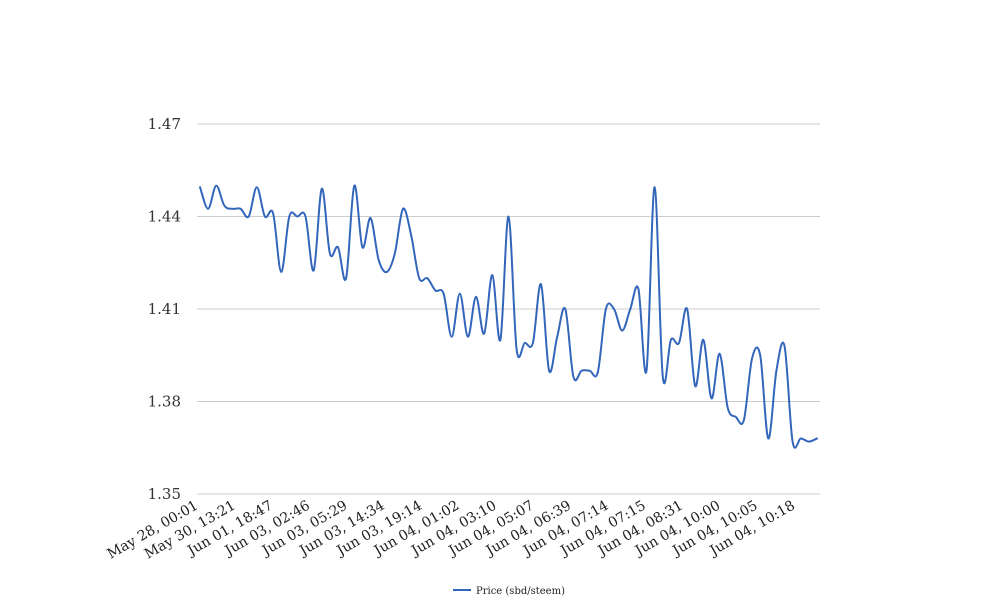  I want to click on y-tick-label: 1.38, so click(164, 402).